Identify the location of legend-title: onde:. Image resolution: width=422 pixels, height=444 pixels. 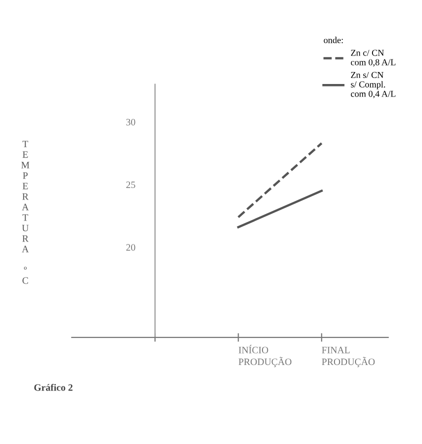
(333, 40).